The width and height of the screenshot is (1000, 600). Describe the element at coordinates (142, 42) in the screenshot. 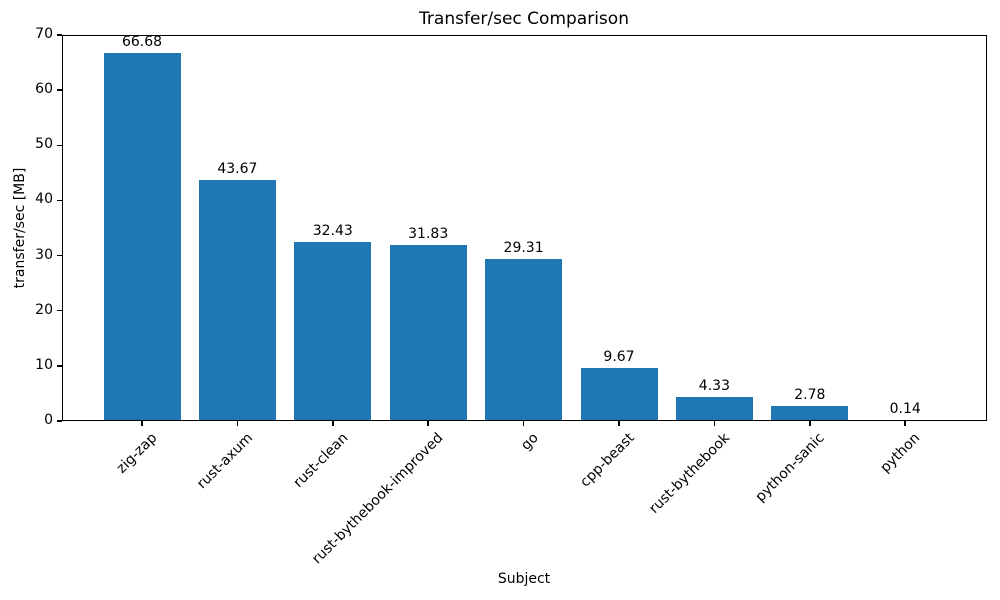

I see `bar-value-label: 66.68` at that location.